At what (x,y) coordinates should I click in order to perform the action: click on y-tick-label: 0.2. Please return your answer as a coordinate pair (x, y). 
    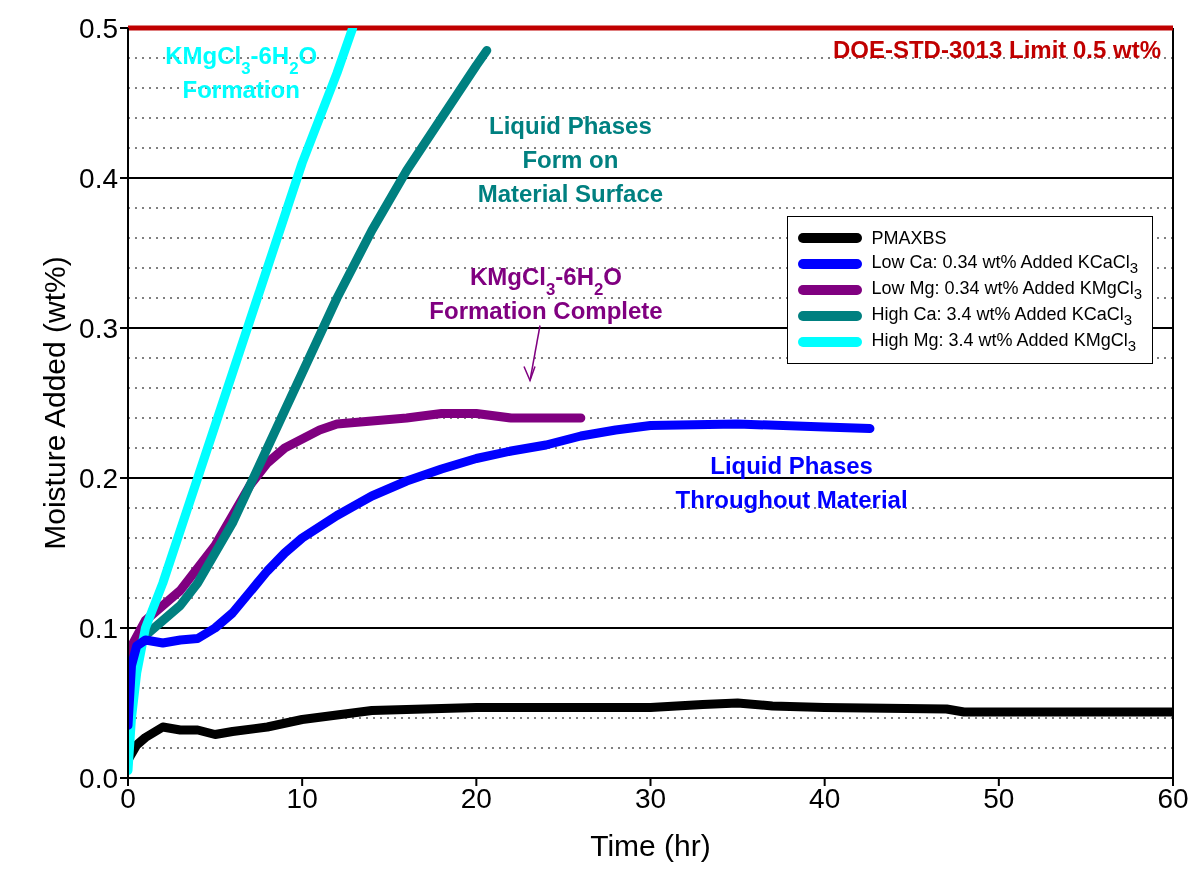
    Looking at the image, I should click on (98, 478).